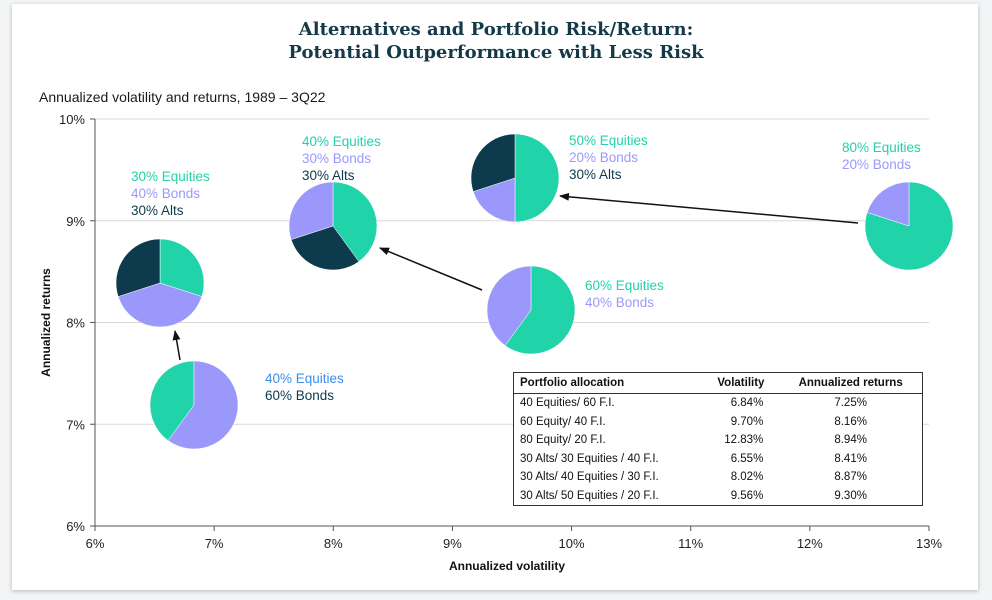 The image size is (992, 600). I want to click on table-cell-allocation: 30 Alts/ 50 Equities / 20 F.I., so click(589, 495).